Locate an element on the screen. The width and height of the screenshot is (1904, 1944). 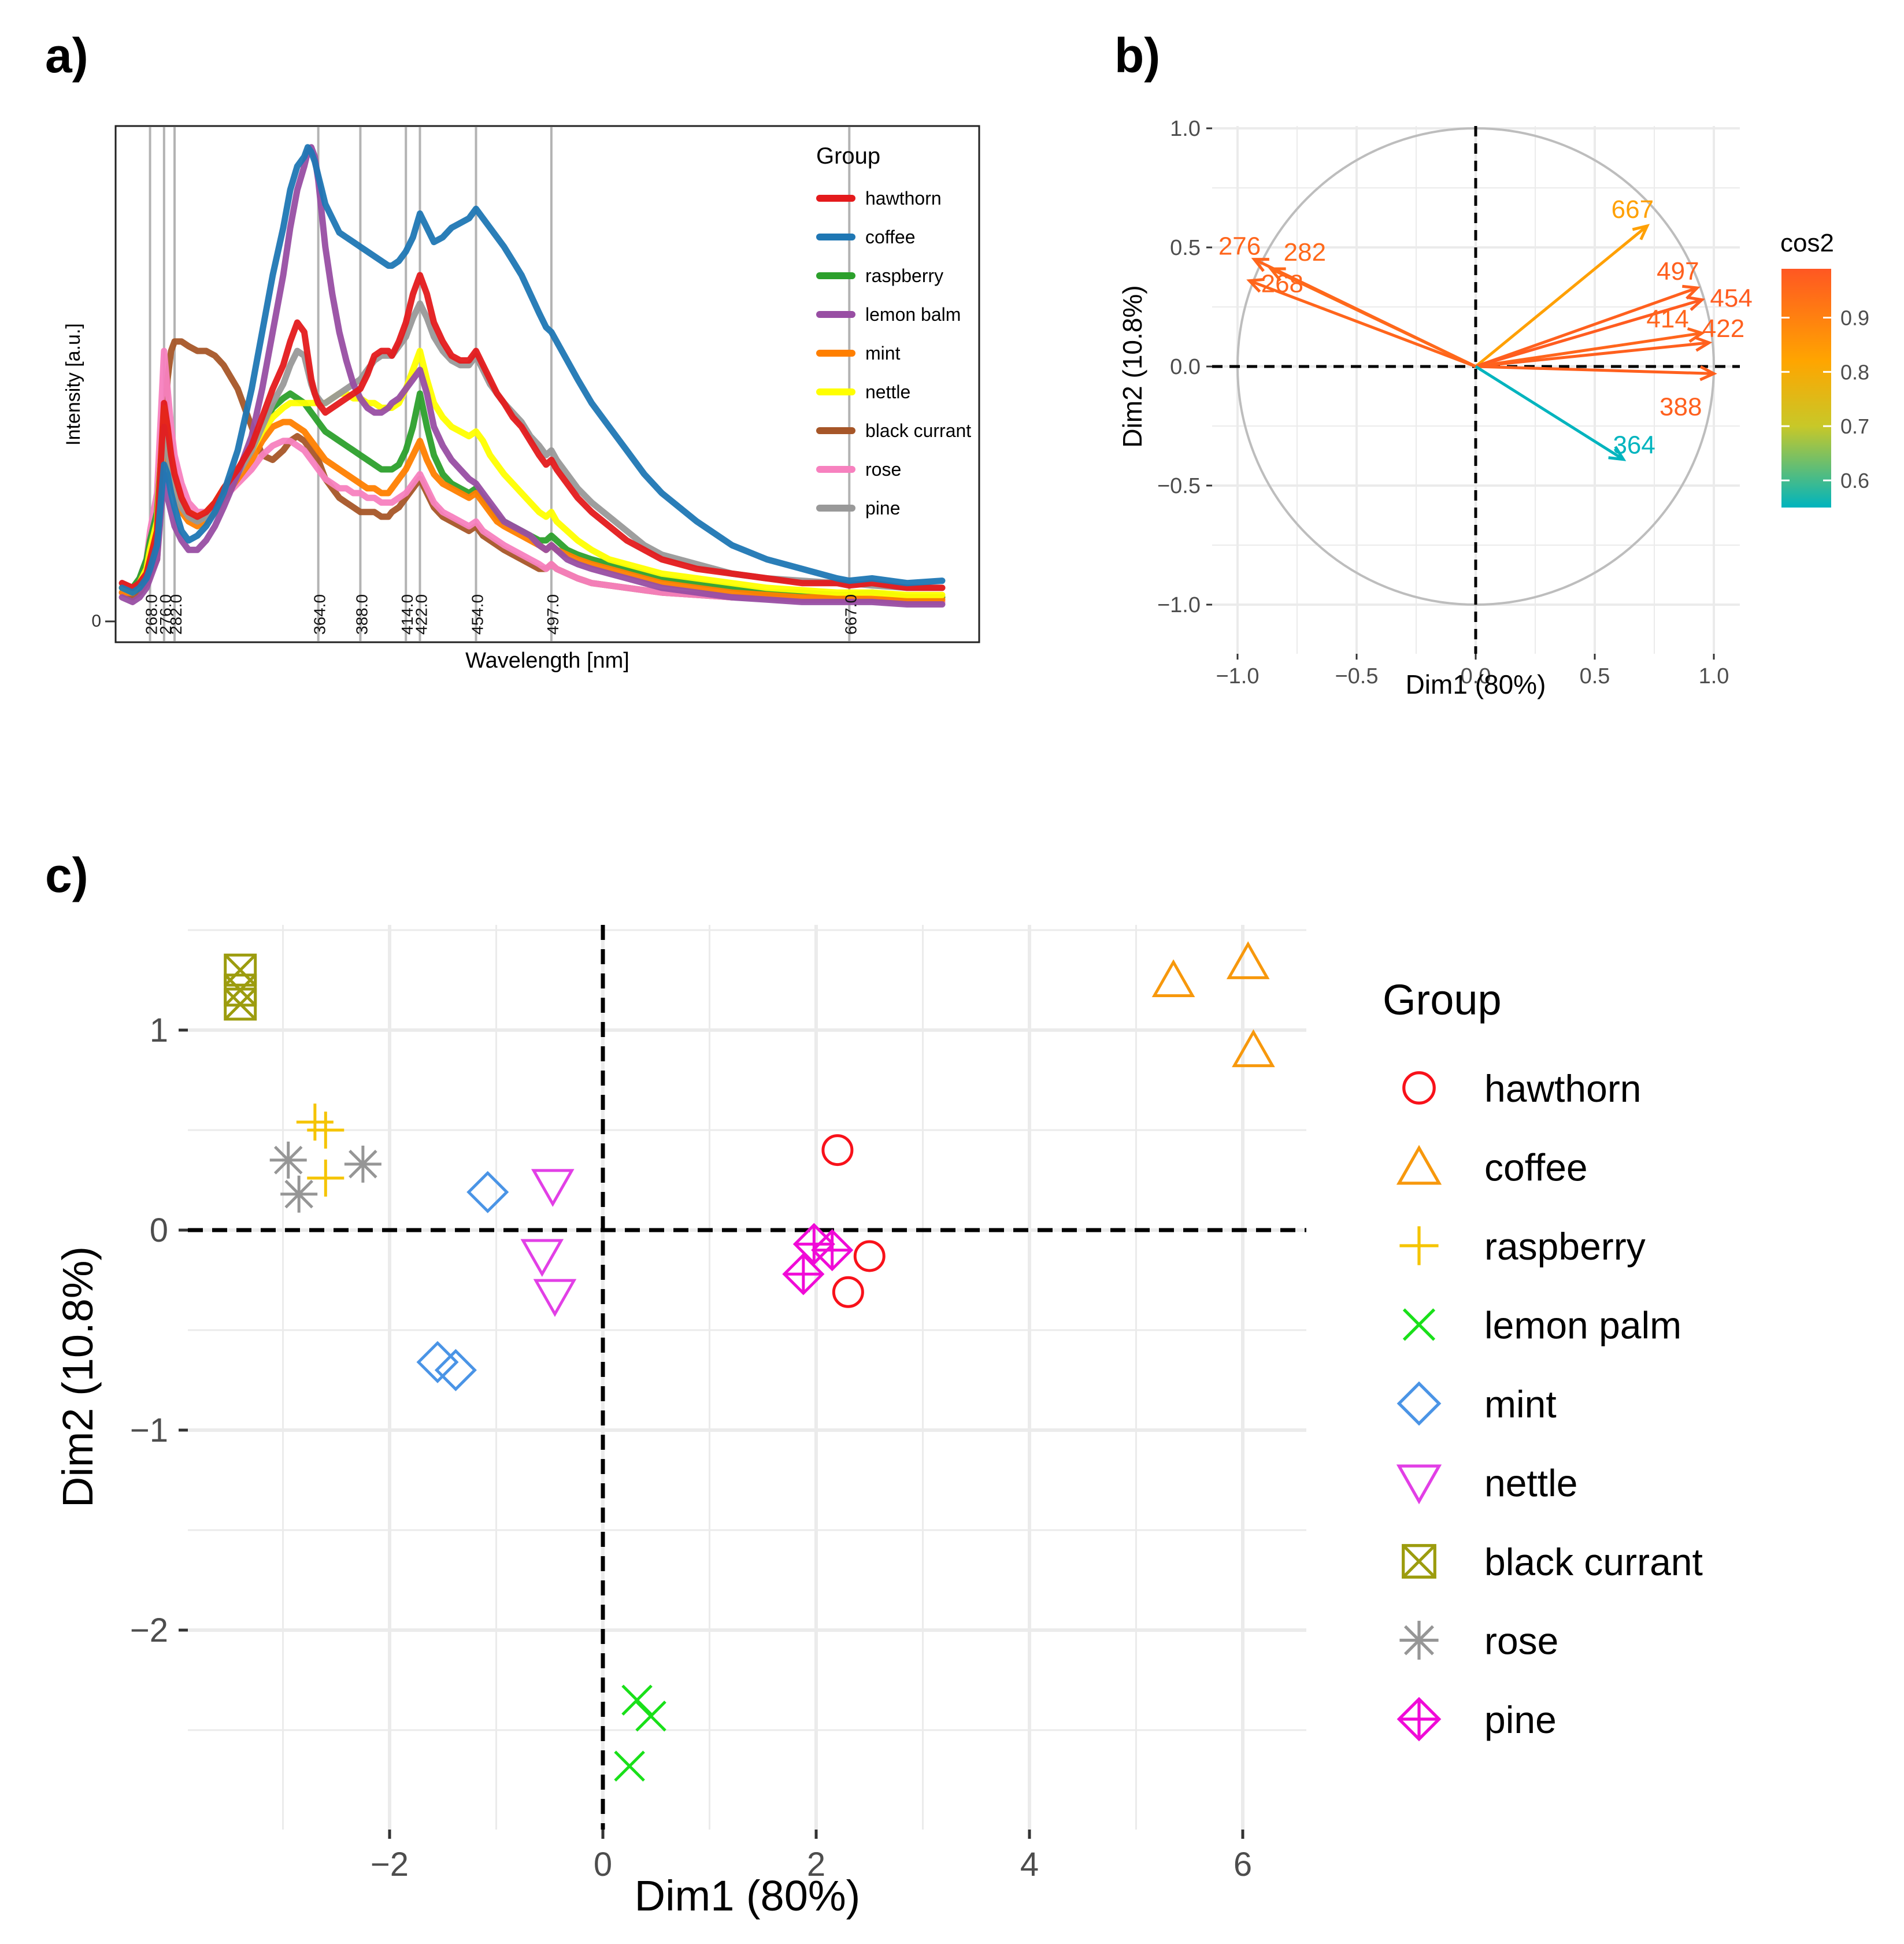
series-line-hawthorn is located at coordinates (532, 431).